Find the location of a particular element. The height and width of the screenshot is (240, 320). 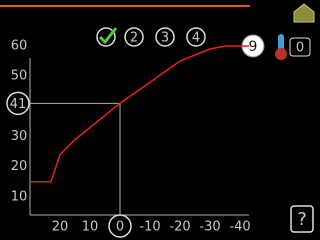

x-tick-label: 10 is located at coordinates (90, 227).